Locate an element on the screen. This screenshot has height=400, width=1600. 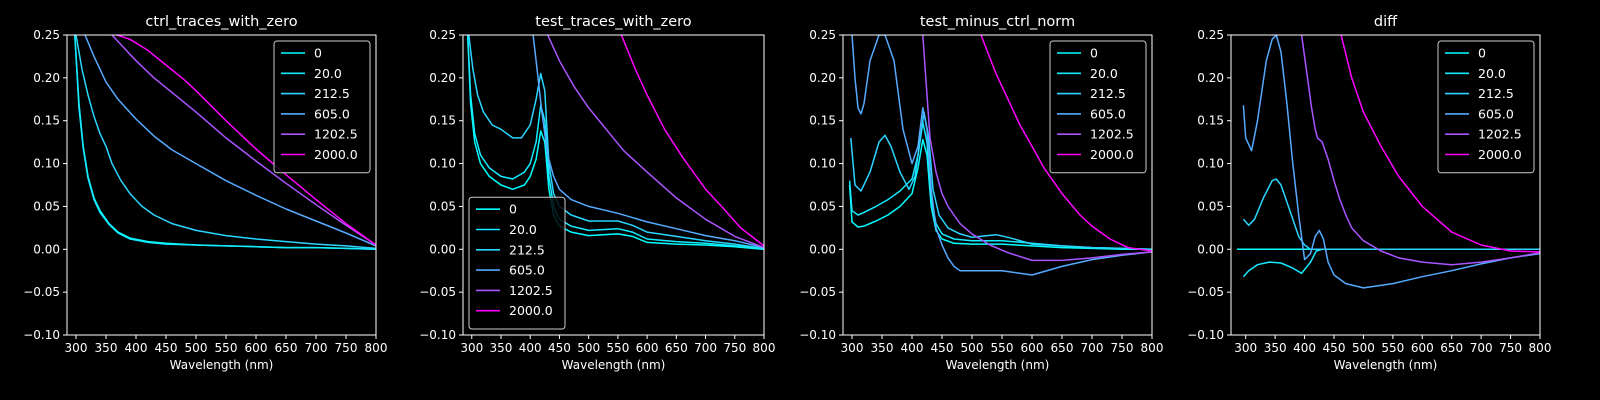
chart-title: test_minus_ctrl_norm is located at coordinates (997, 22).